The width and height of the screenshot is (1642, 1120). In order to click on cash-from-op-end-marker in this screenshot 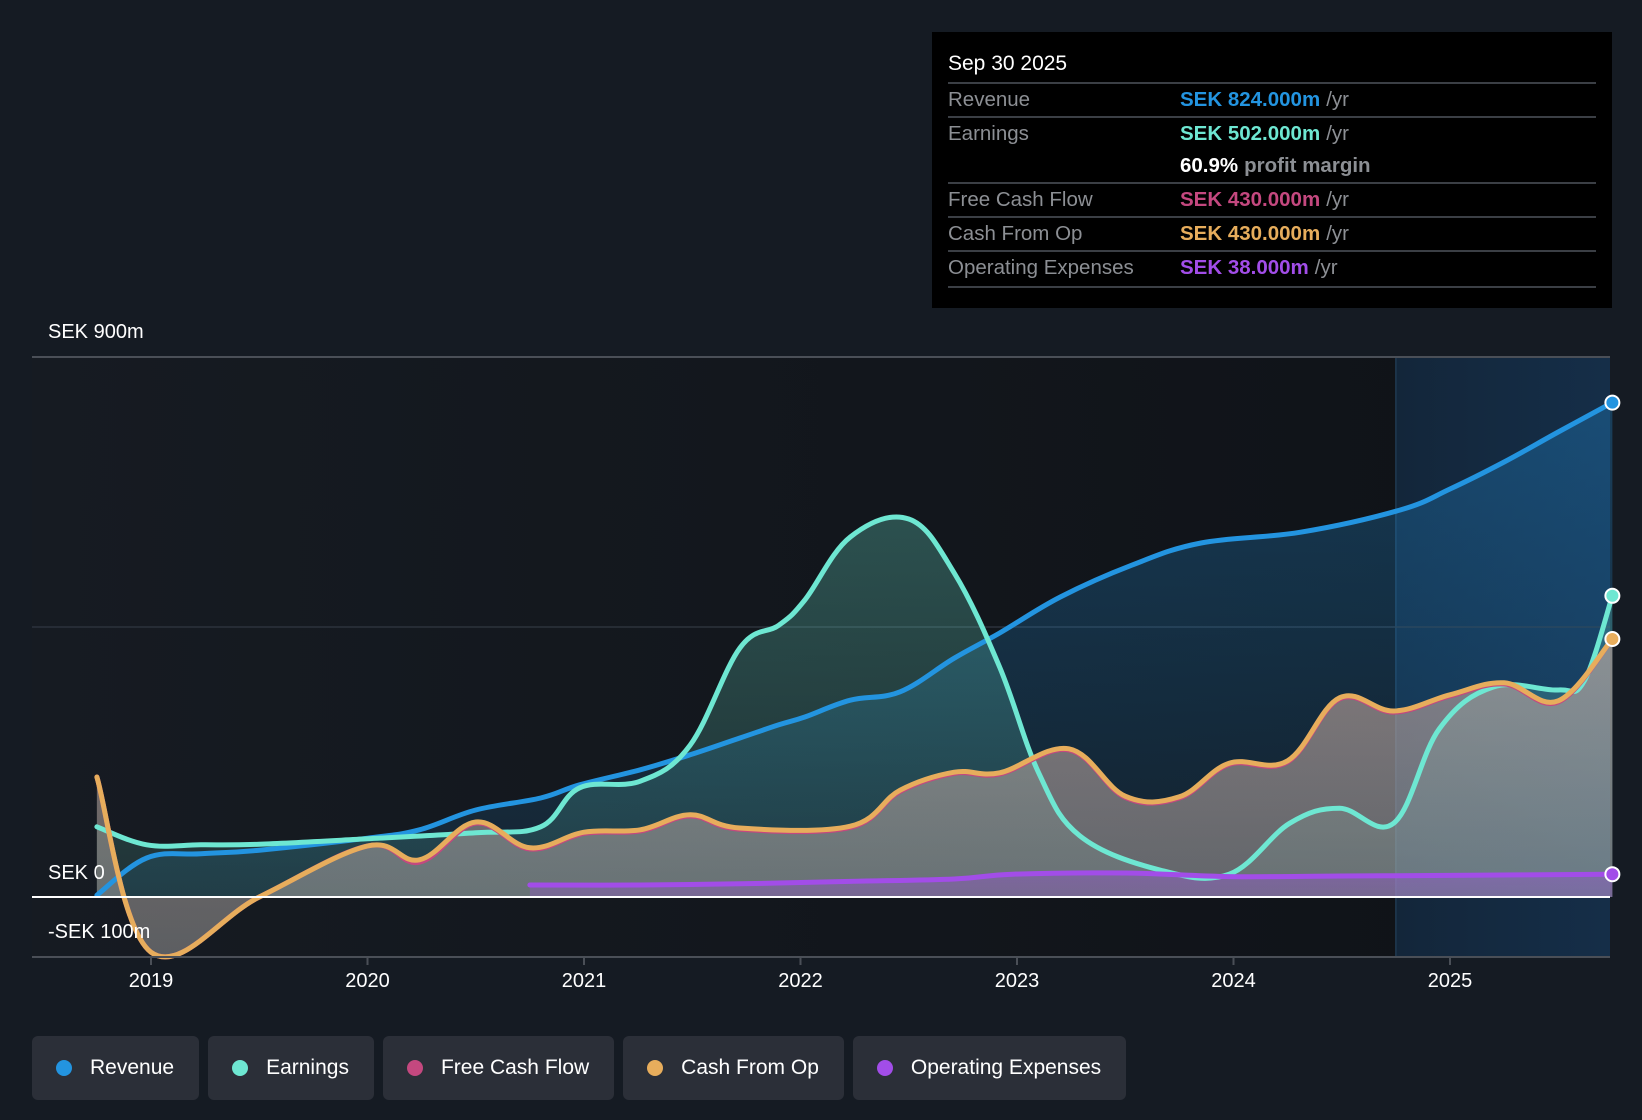, I will do `click(1612, 639)`.